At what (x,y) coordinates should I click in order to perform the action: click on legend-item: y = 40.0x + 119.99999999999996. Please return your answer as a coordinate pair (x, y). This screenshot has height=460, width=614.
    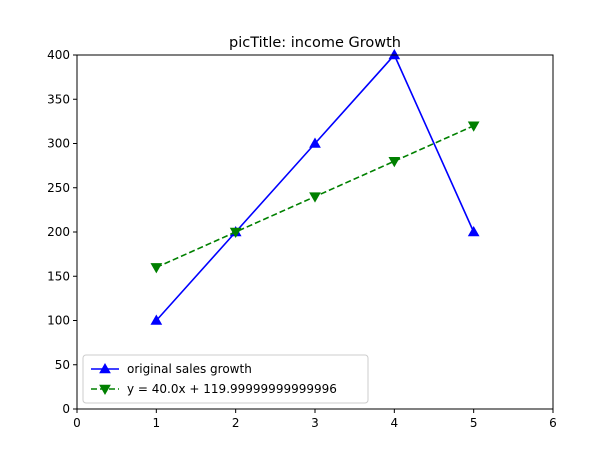
    Looking at the image, I should click on (214, 389).